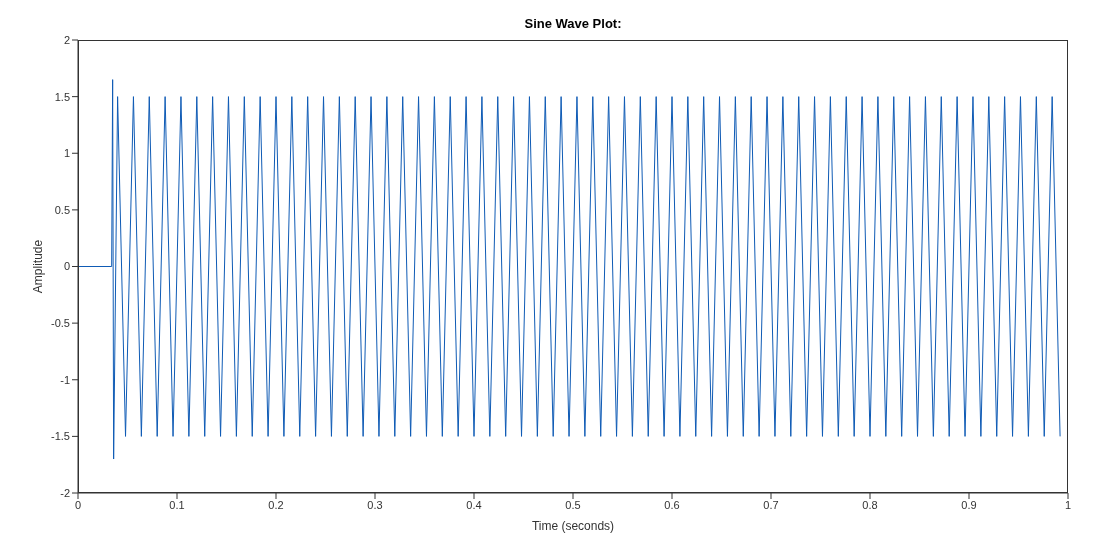 The width and height of the screenshot is (1119, 558). What do you see at coordinates (375, 504) in the screenshot?
I see `x-tick-label: 0.3` at bounding box center [375, 504].